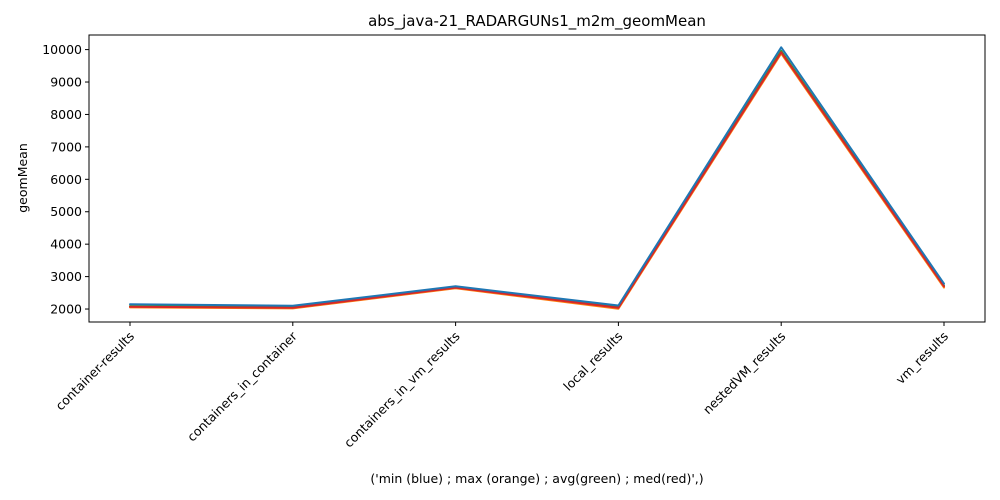 Image resolution: width=1000 pixels, height=500 pixels. What do you see at coordinates (402, 390) in the screenshot?
I see `x-tick-label: containers_in_vm_results` at bounding box center [402, 390].